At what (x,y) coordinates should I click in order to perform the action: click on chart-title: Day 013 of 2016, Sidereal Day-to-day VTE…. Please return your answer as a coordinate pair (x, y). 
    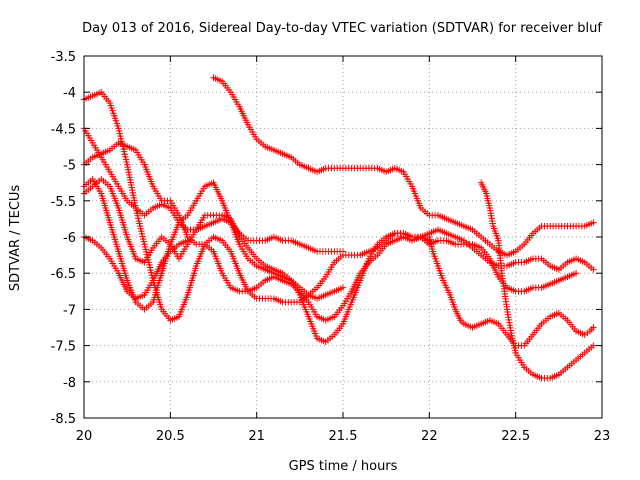
    Looking at the image, I should click on (342, 28).